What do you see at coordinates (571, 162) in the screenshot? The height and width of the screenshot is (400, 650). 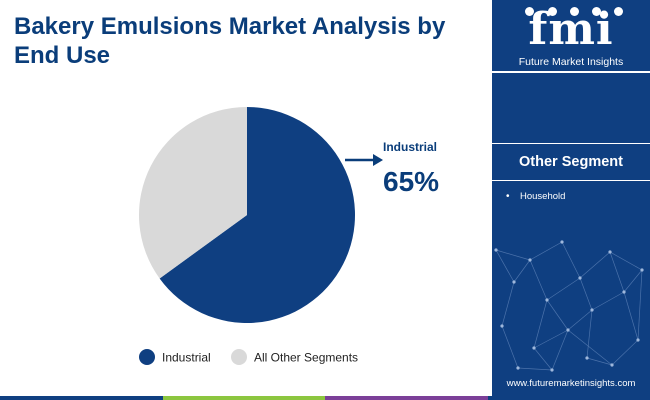 I see `other-segment-heading: Other Segment` at bounding box center [571, 162].